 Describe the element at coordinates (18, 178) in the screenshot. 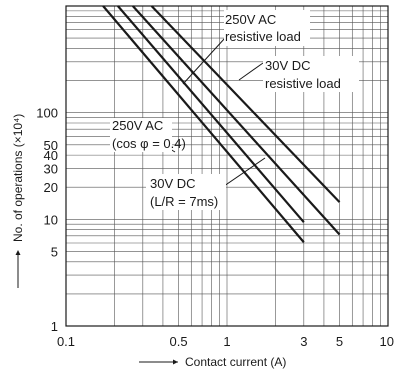

I see `y-axis-label: No. of operations (×10⁴)` at that location.